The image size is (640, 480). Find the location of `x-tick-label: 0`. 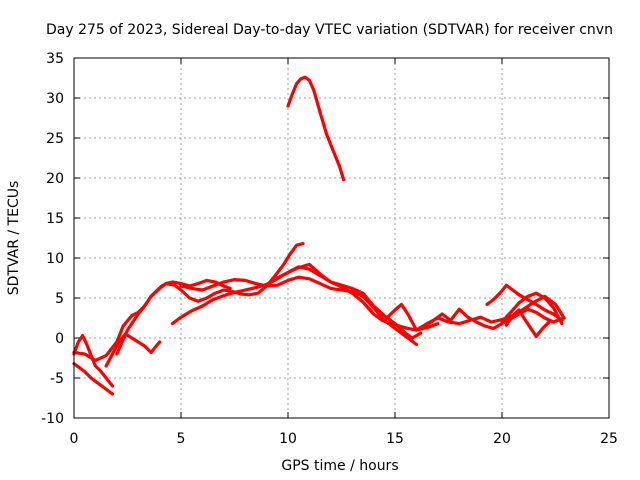

x-tick-label: 0 is located at coordinates (74, 439).